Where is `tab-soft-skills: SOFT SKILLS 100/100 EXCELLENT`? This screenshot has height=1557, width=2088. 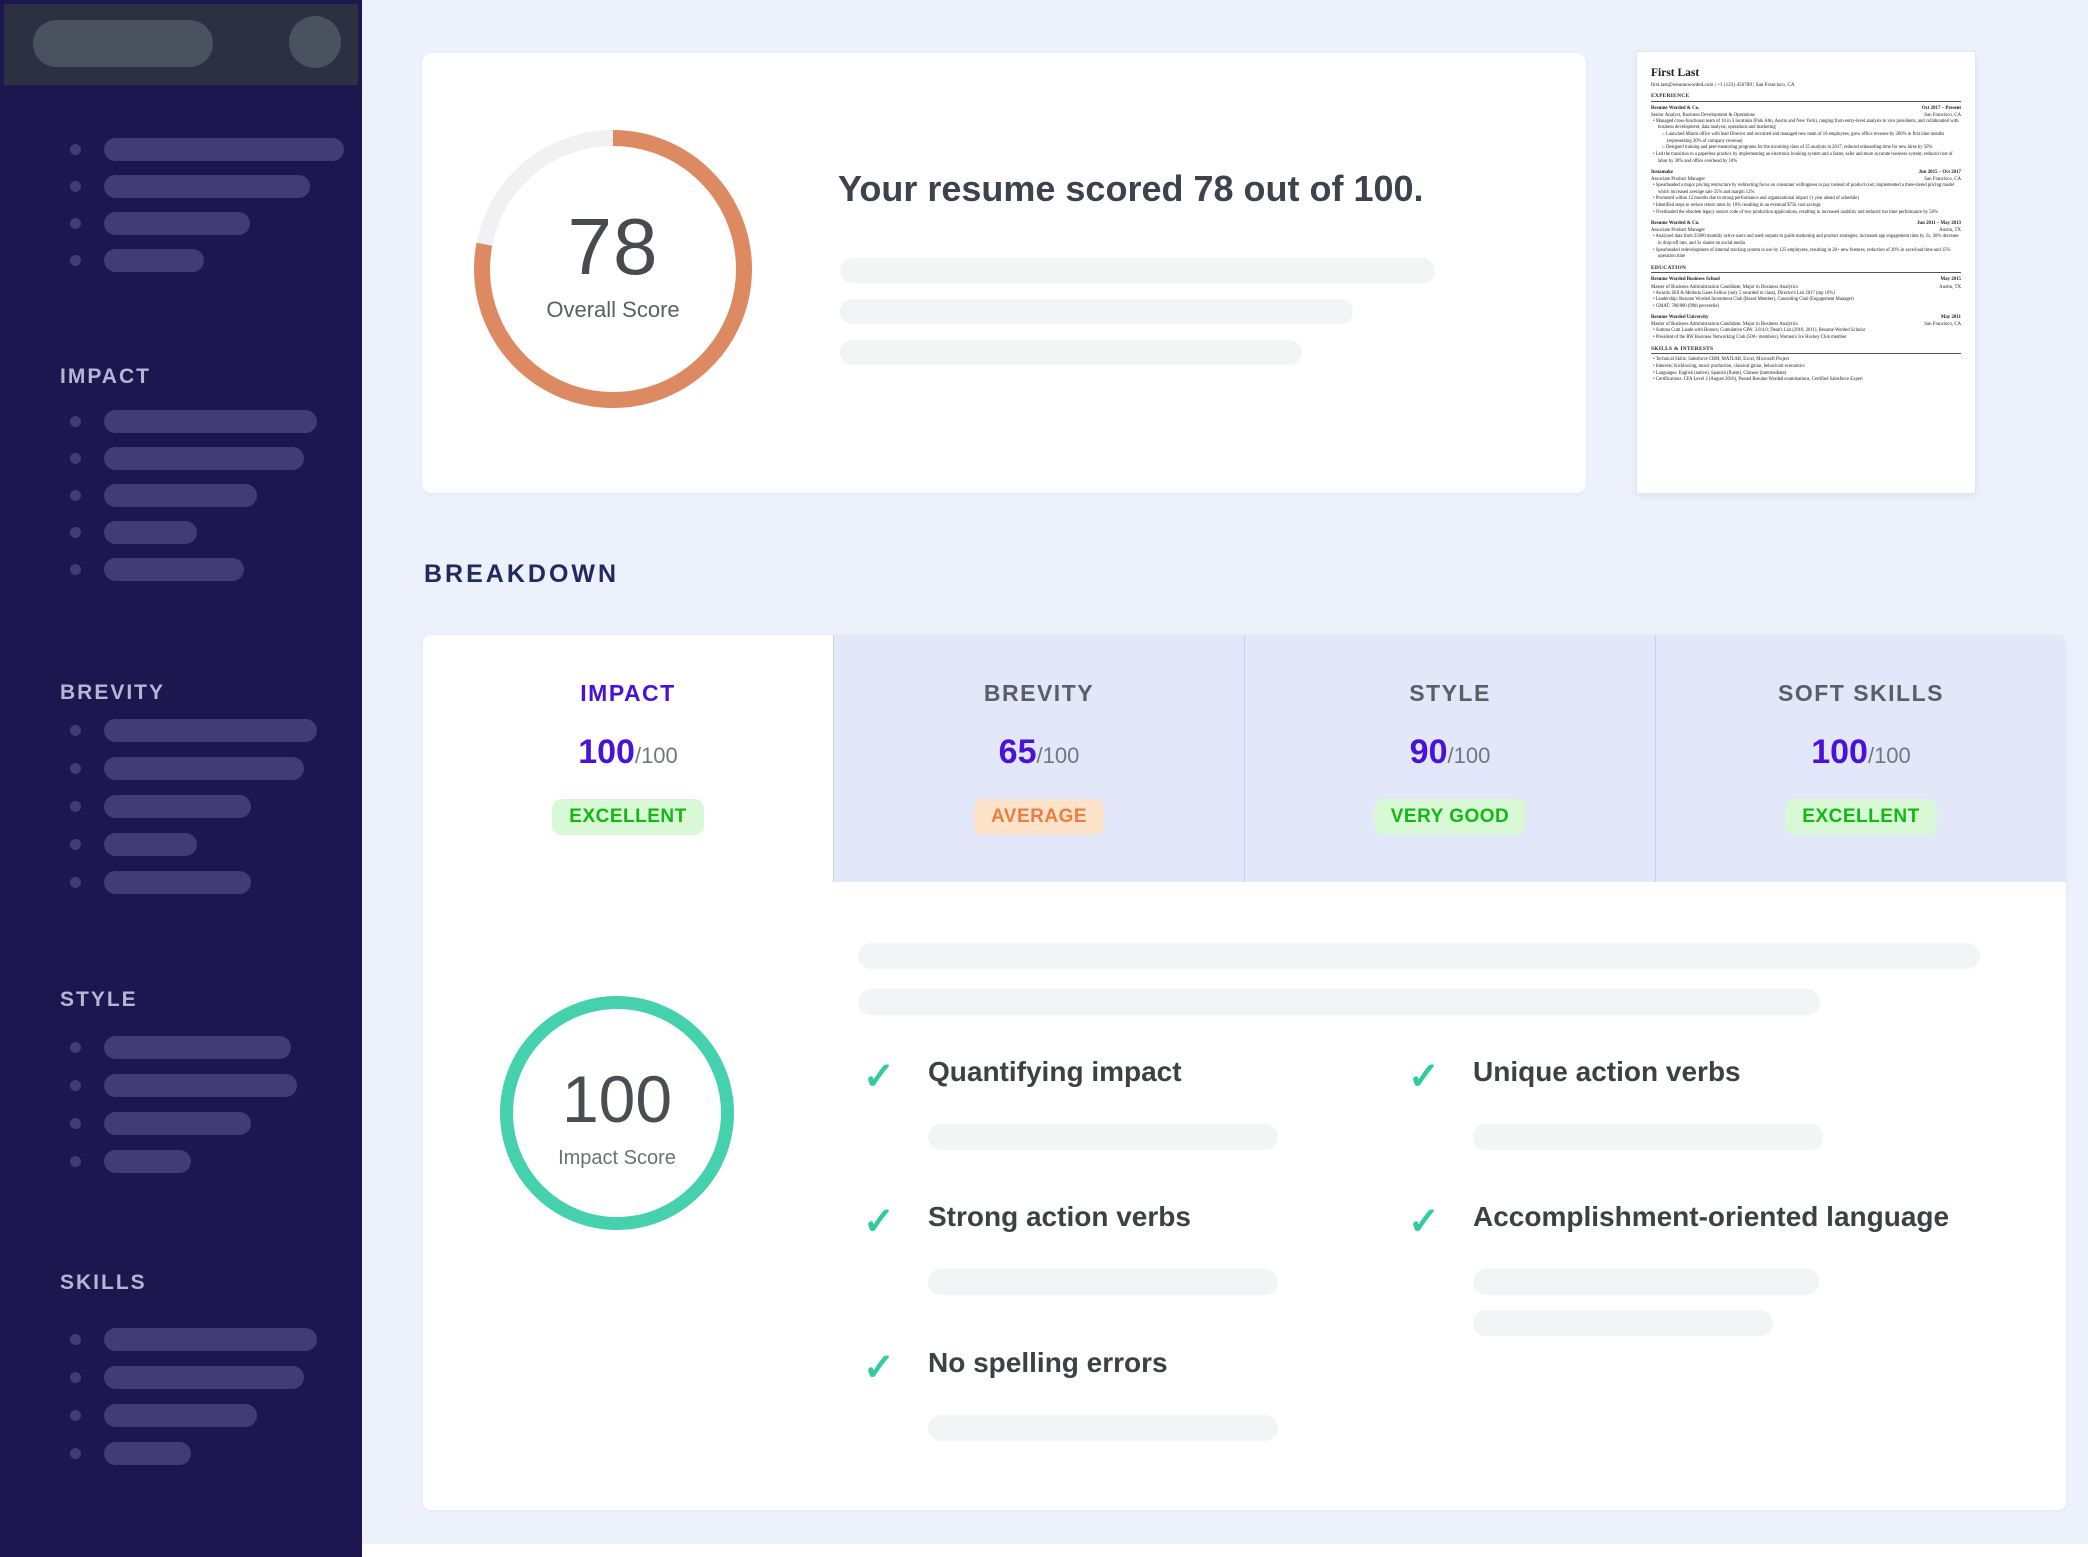
tab-soft-skills: SOFT SKILLS 100/100 EXCELLENT is located at coordinates (1860, 758).